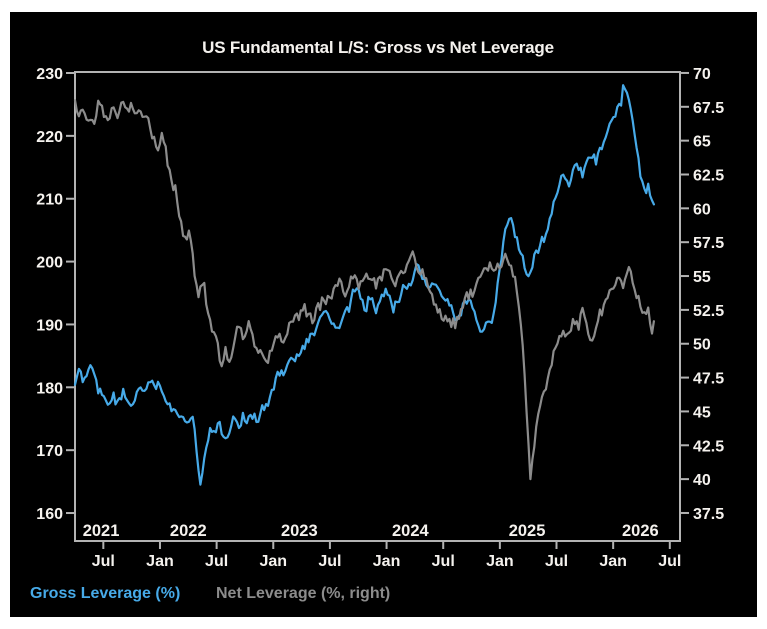  Describe the element at coordinates (708, 108) in the screenshot. I see `right-axis-tick-label: 67.5` at that location.